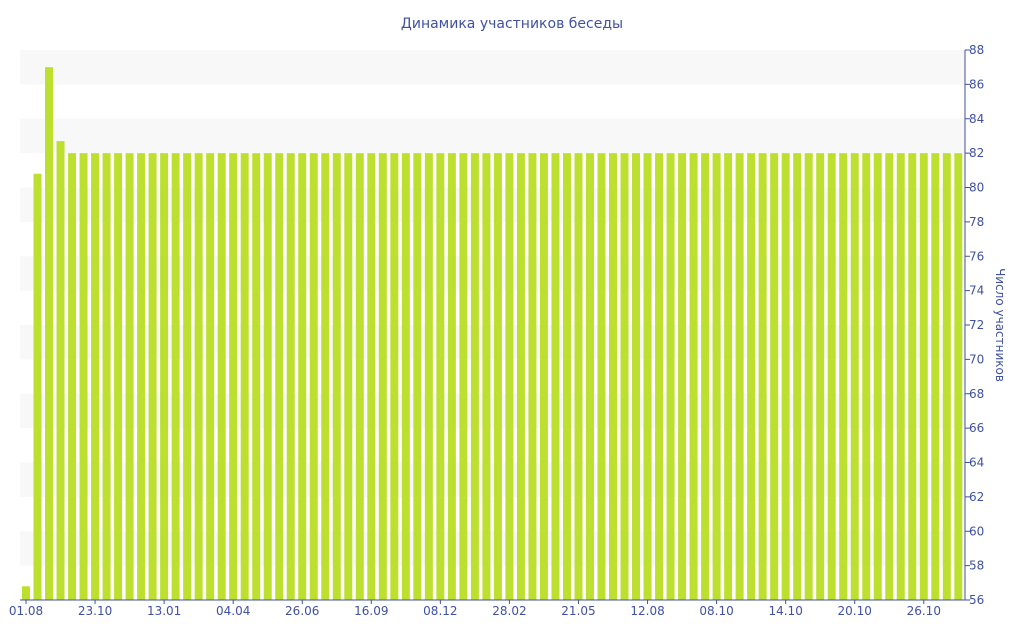 This screenshot has width=1024, height=644. I want to click on y-tick-label: 86, so click(976, 84).